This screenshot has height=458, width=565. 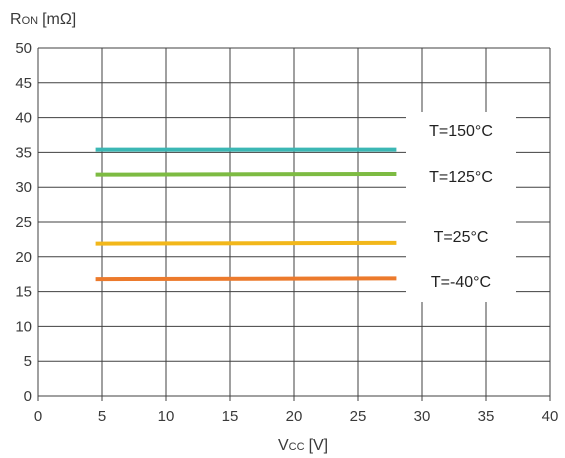 What do you see at coordinates (297, 447) in the screenshot?
I see `x-axis-label-sub: CC` at bounding box center [297, 447].